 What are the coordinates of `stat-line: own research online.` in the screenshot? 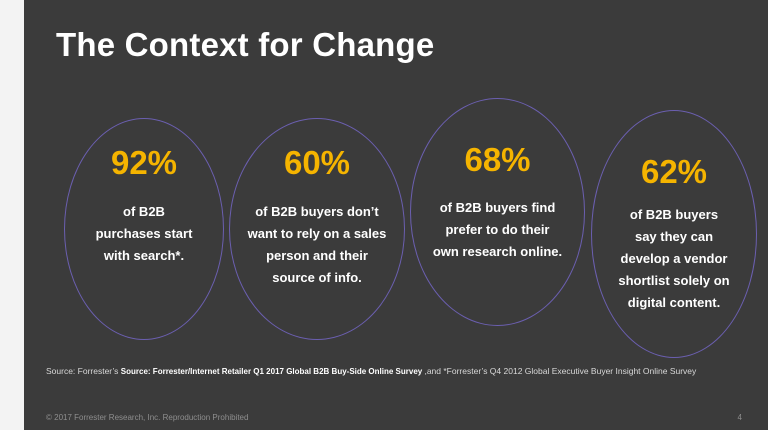 It's located at (497, 251).